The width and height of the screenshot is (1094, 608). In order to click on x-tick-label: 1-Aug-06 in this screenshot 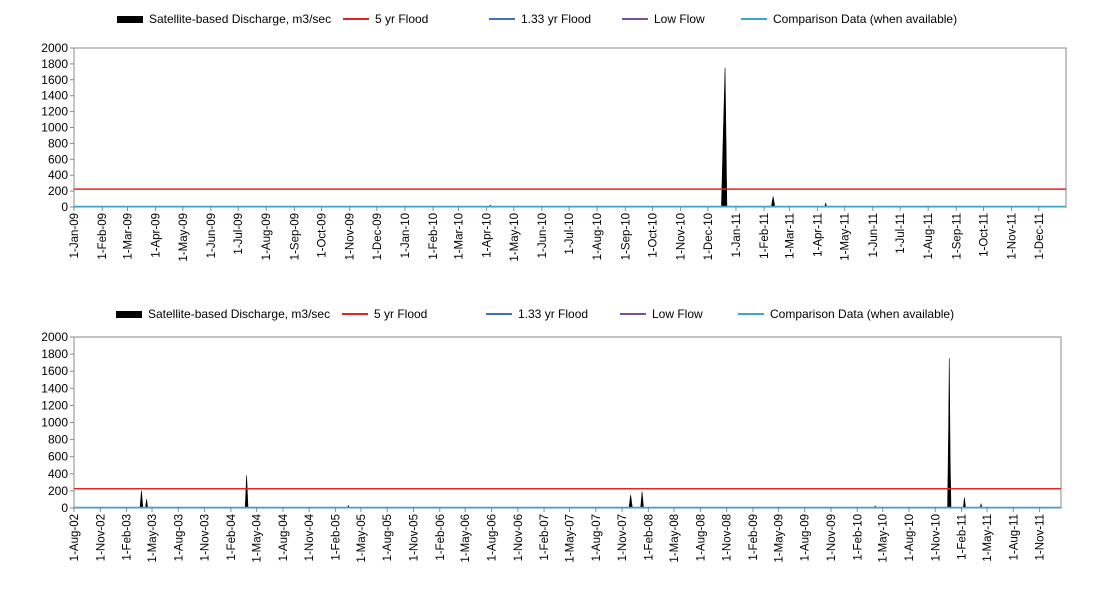, I will do `click(492, 537)`.